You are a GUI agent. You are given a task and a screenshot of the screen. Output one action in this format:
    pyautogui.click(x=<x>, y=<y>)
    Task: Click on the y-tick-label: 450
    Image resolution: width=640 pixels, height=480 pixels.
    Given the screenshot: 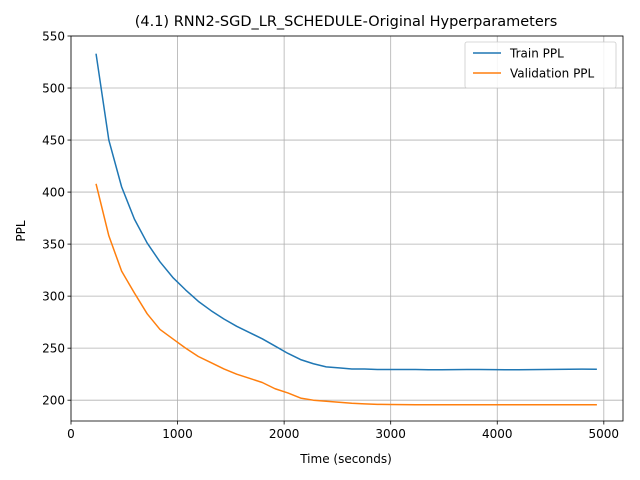 What is the action you would take?
    pyautogui.click(x=53, y=140)
    